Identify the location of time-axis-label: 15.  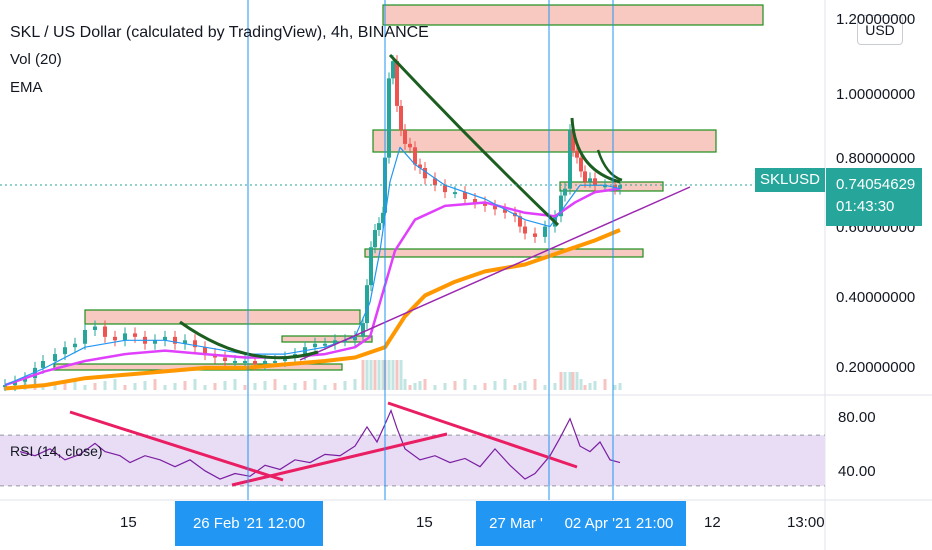
(128, 522).